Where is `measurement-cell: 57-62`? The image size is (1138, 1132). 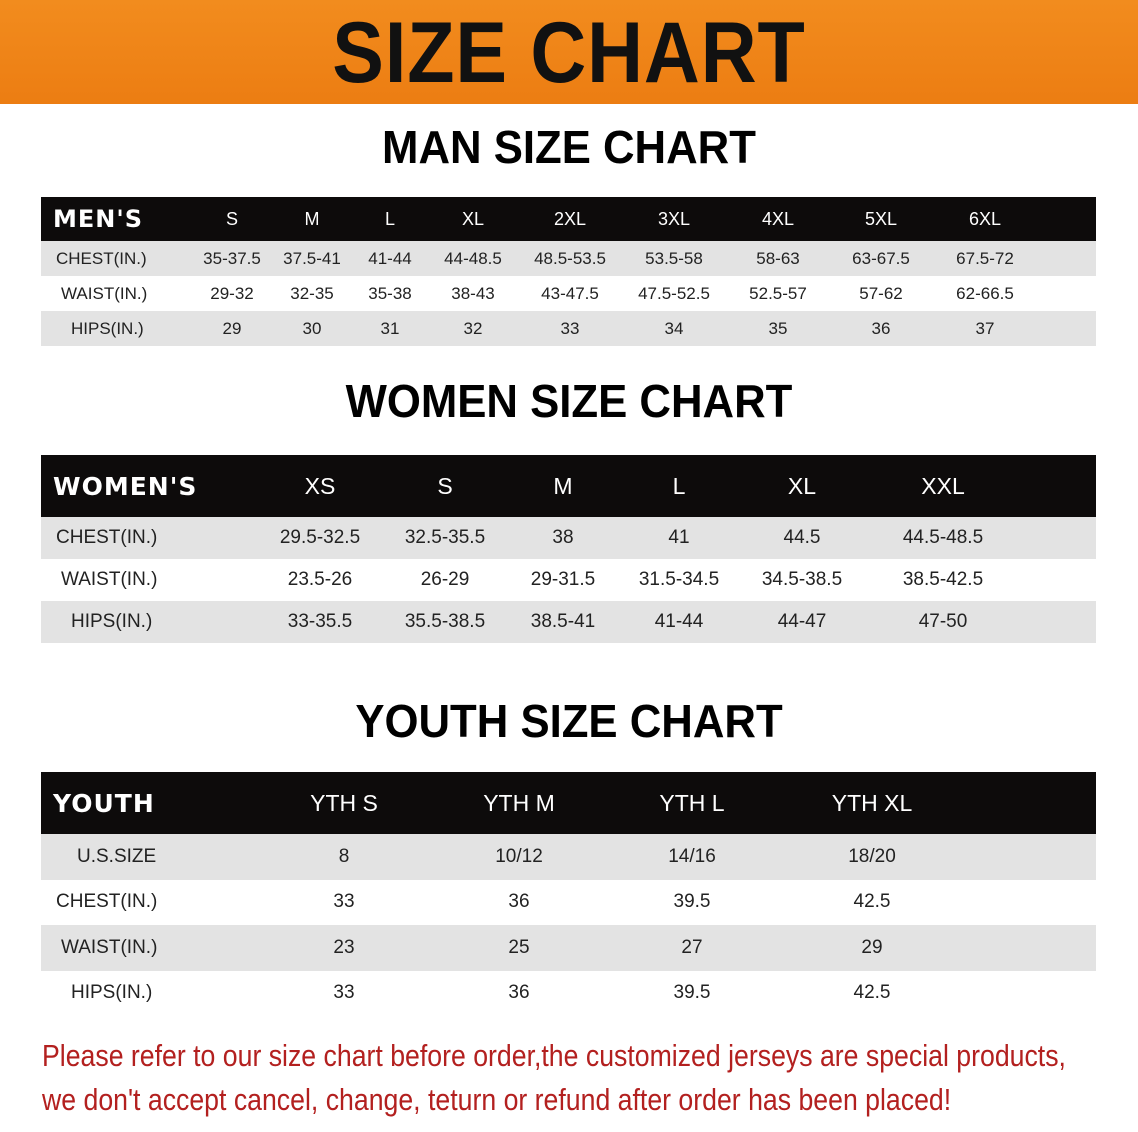 measurement-cell: 57-62 is located at coordinates (881, 293).